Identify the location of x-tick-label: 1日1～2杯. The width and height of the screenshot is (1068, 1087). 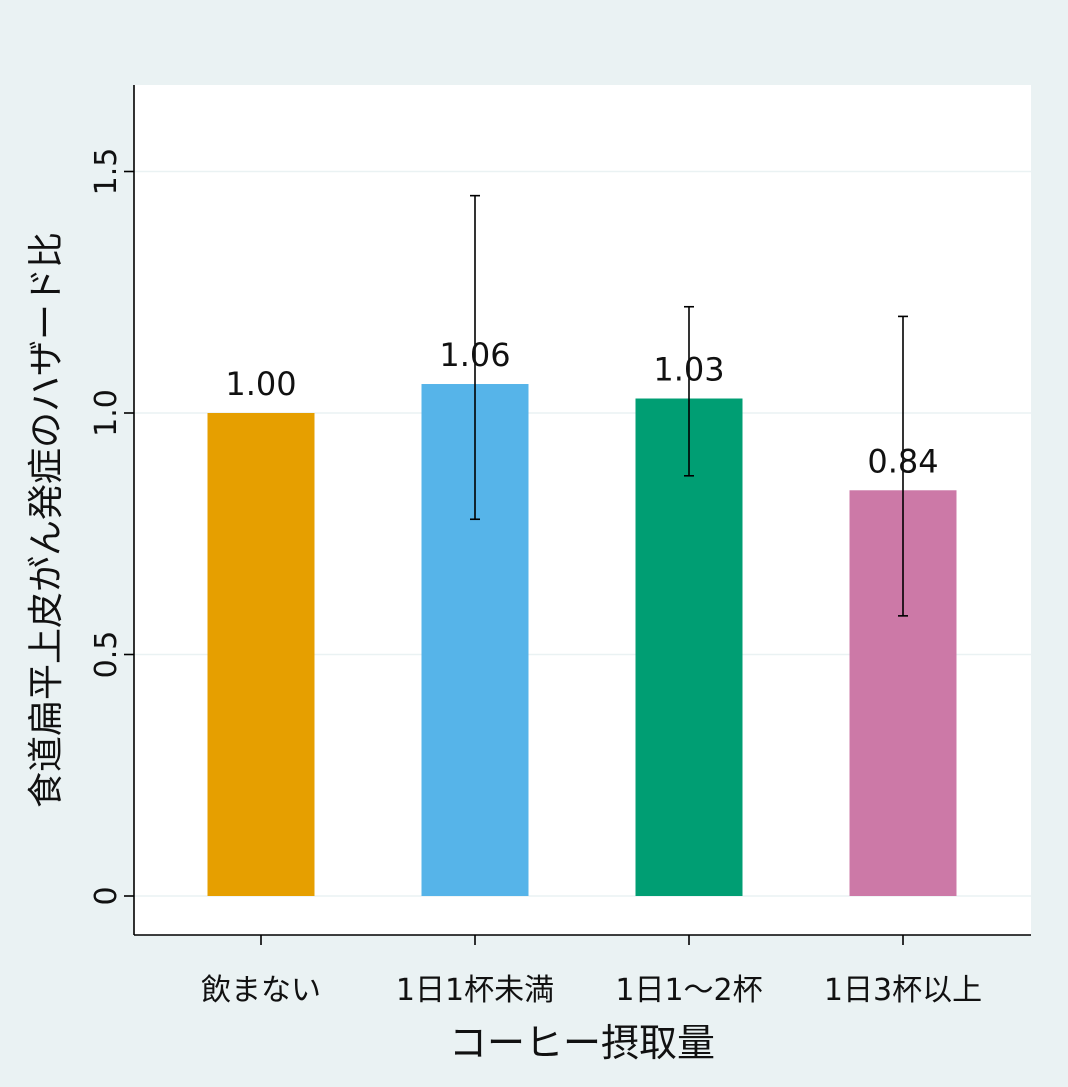
(688, 990).